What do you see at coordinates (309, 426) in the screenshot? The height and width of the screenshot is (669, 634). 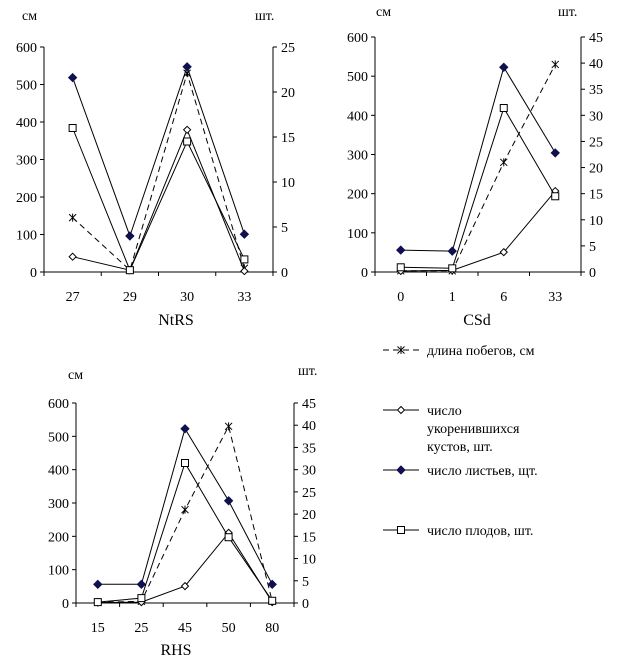 I see `right-tick-label: 40` at bounding box center [309, 426].